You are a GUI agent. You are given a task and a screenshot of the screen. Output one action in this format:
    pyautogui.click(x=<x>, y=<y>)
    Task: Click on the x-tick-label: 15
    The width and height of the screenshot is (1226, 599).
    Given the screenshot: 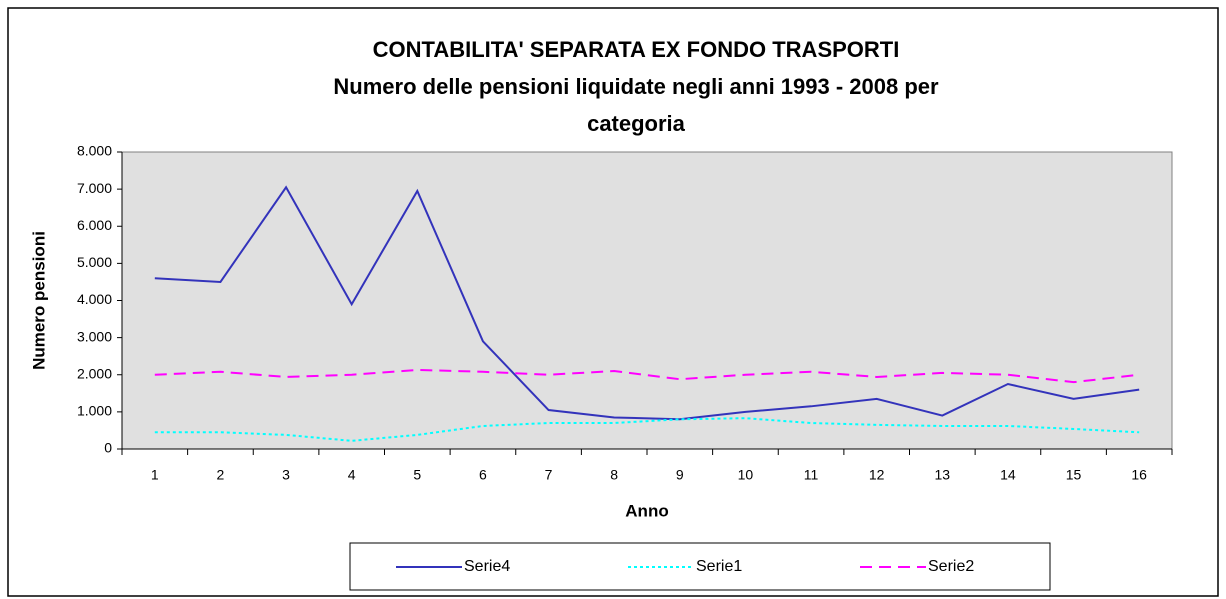 What is the action you would take?
    pyautogui.click(x=1074, y=475)
    